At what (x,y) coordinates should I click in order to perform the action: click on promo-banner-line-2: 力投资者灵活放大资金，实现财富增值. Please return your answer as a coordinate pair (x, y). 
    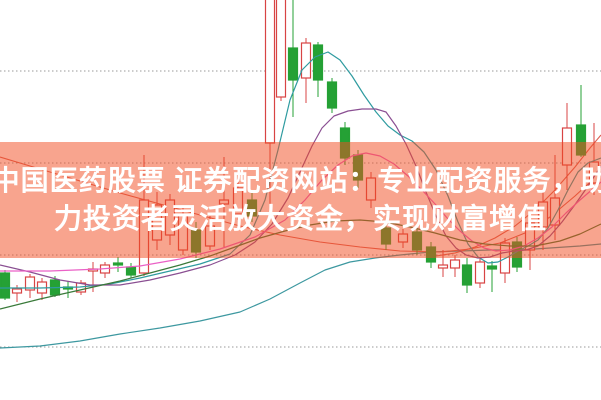
    Looking at the image, I should click on (300, 218).